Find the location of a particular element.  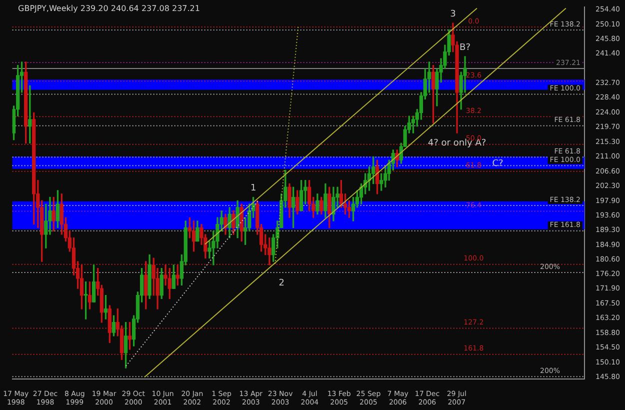

annotation: B? is located at coordinates (465, 47).